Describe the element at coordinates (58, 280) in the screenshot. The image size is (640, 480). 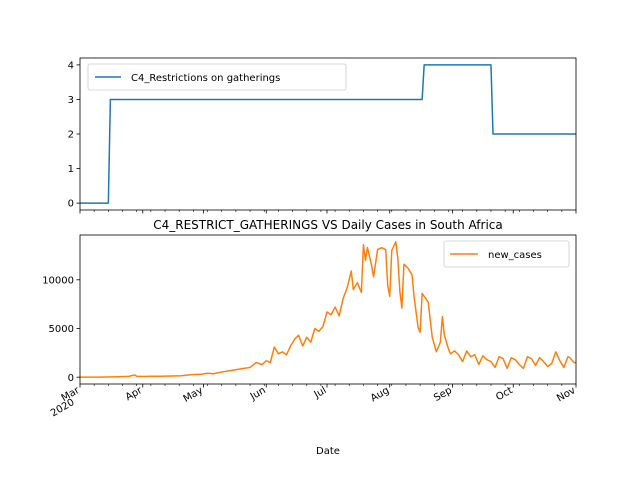
I see `bottom-y-tick-label: 10000` at that location.